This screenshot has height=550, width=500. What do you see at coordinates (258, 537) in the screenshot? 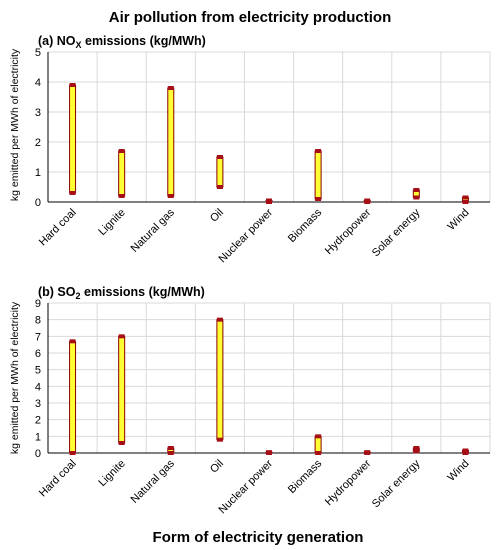
I see `x-axis-label: Form of electricity generation` at bounding box center [258, 537].